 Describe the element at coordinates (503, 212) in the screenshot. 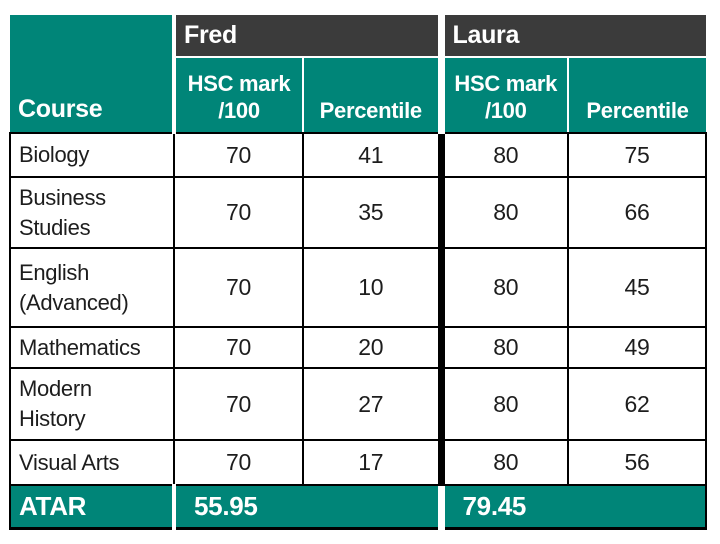

I see `business-studies-laura-mark: 80` at that location.